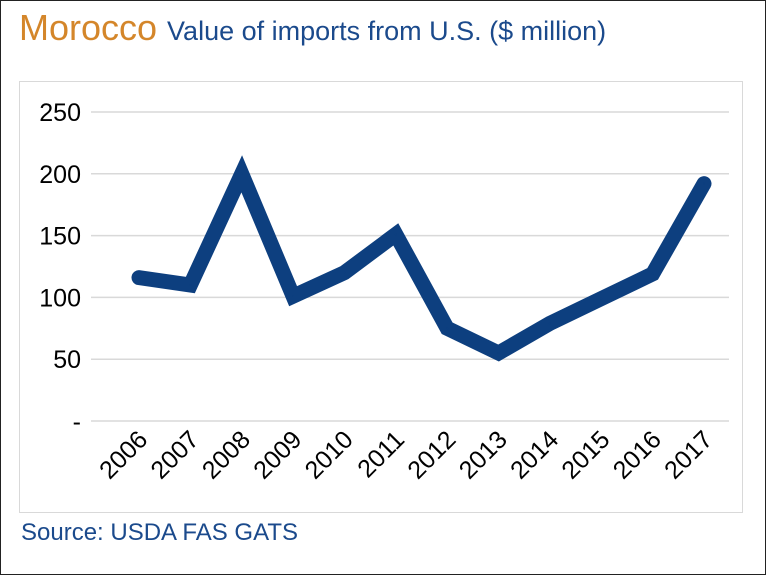  I want to click on x-tick-label: 2011, so click(381, 454).